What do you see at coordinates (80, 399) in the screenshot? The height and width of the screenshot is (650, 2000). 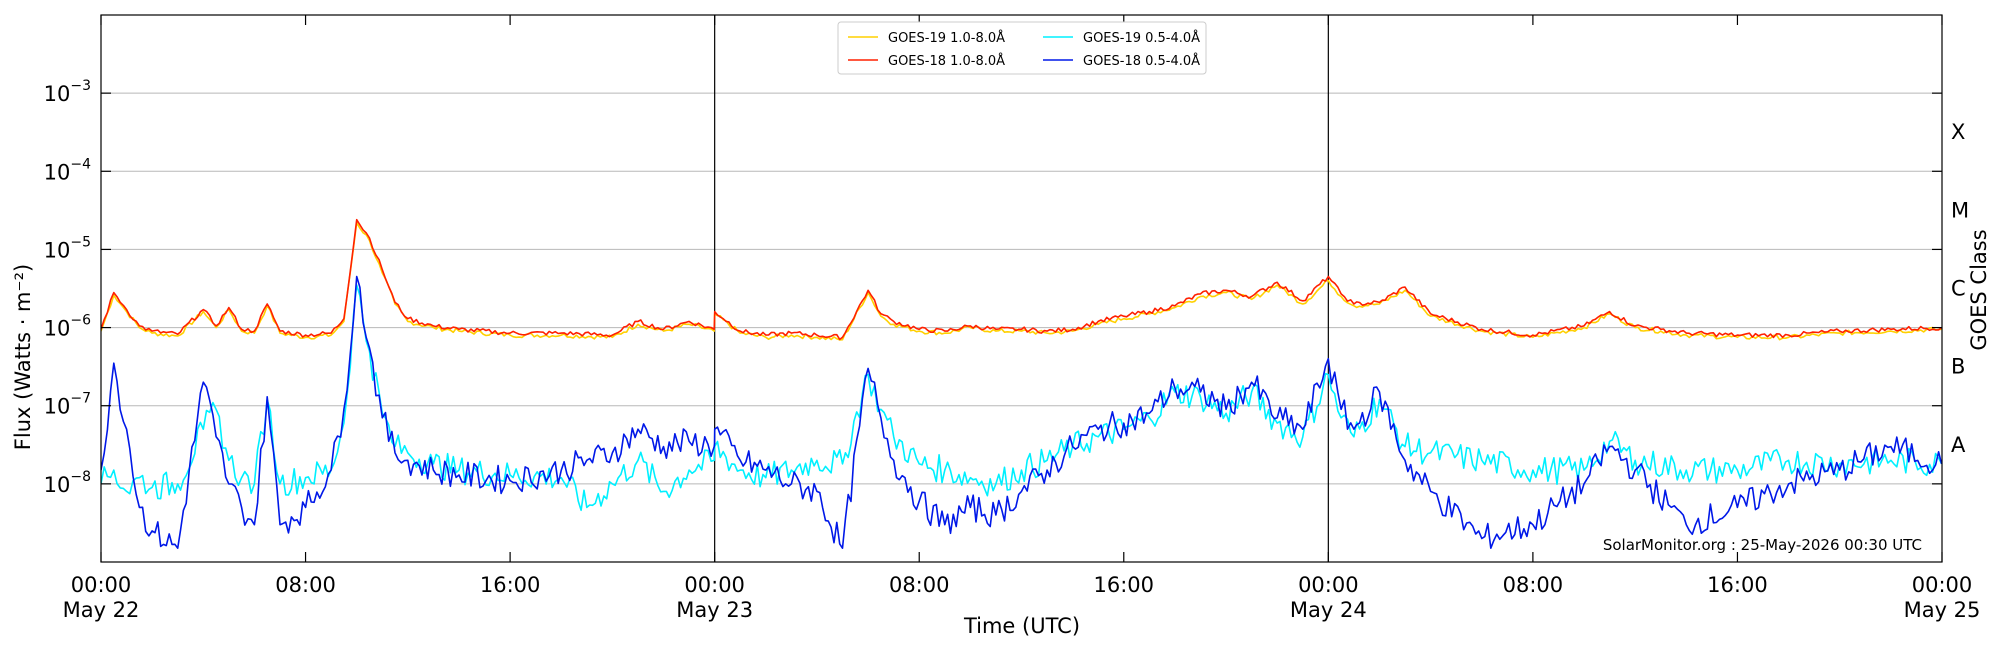 I see `y-tick-exponent: −7` at bounding box center [80, 399].